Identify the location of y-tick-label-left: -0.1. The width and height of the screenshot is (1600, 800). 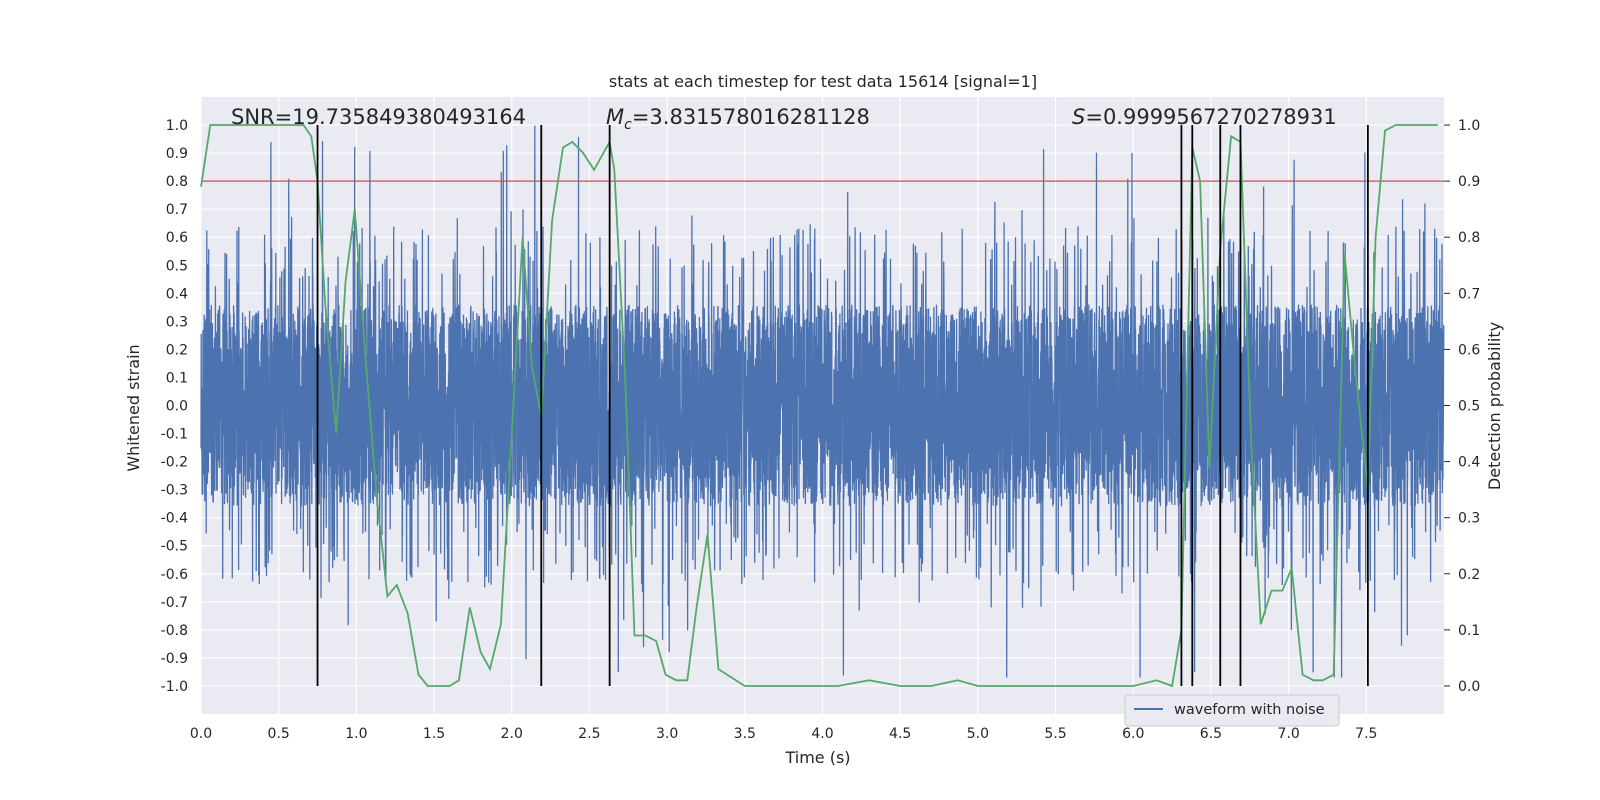
(174, 435).